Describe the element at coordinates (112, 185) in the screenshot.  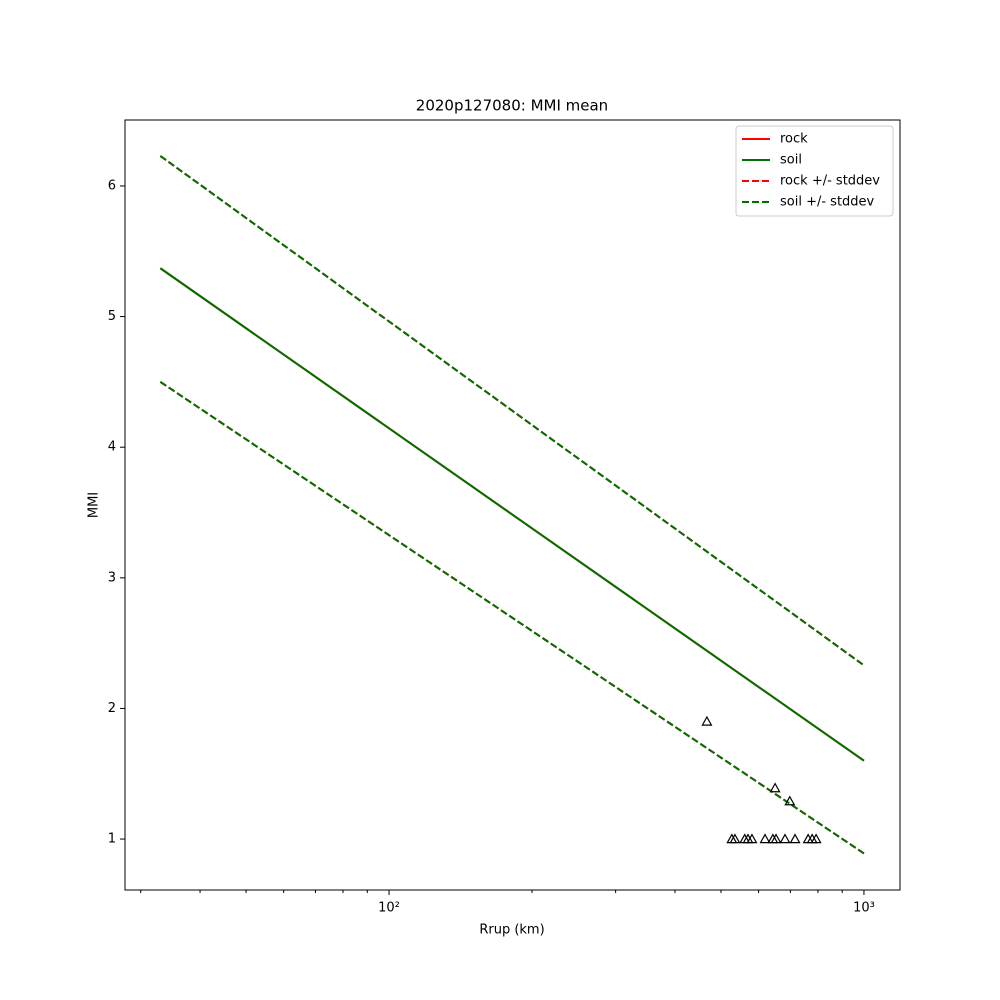
I see `y-tick-label: 6` at that location.